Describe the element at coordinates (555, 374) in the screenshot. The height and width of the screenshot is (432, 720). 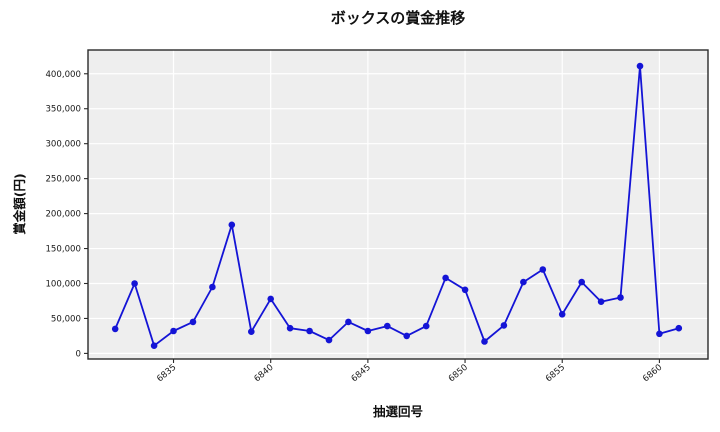
I see `x-tick-label: 6855` at that location.